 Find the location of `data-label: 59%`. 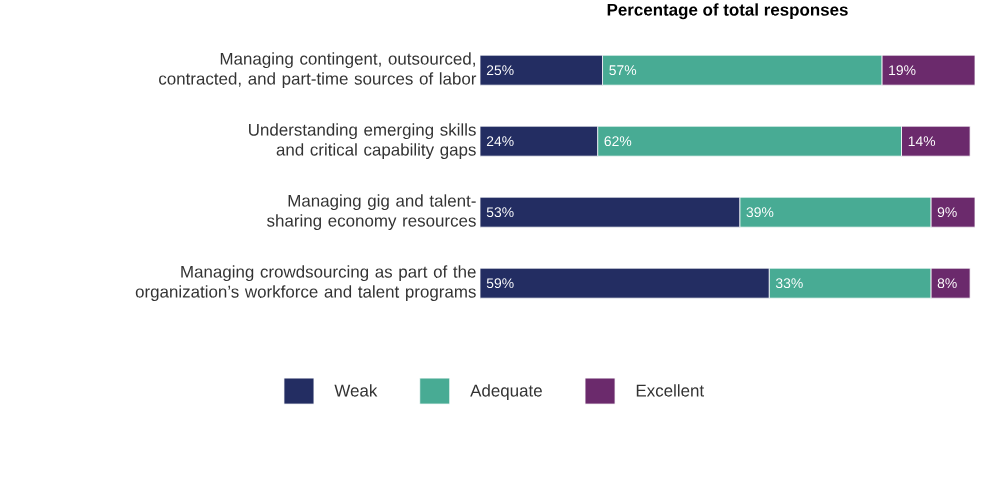

data-label: 59% is located at coordinates (500, 283).